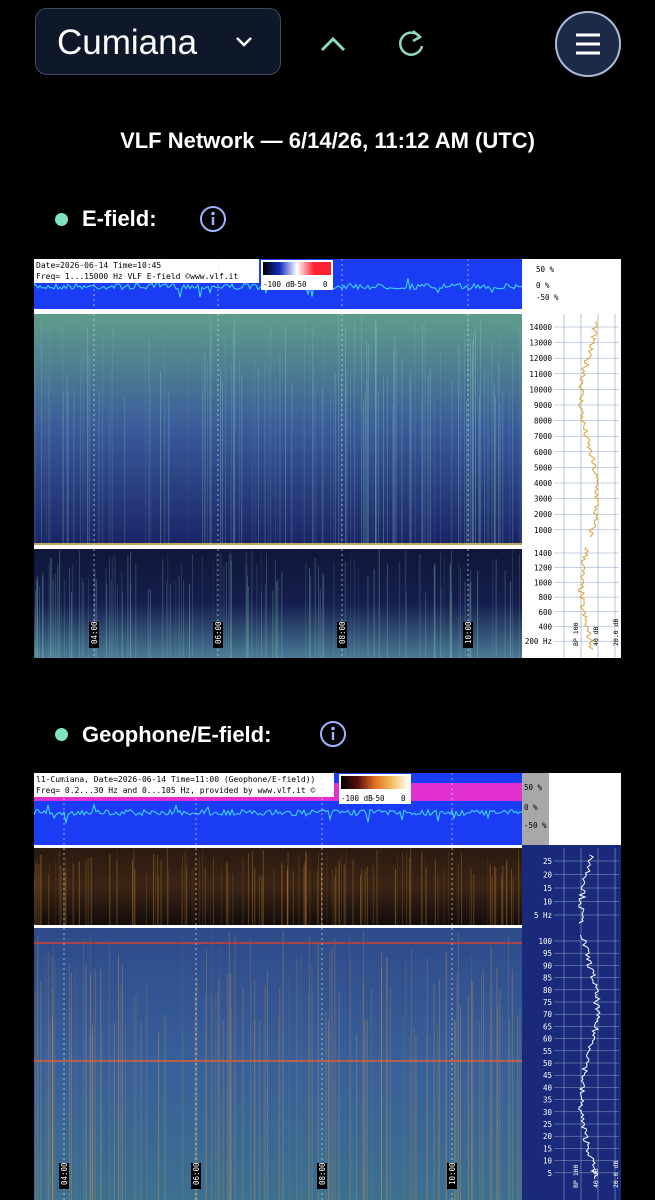 The height and width of the screenshot is (1200, 655). Describe the element at coordinates (279, 284) in the screenshot. I see `colorbar-label: -100 dB` at that location.